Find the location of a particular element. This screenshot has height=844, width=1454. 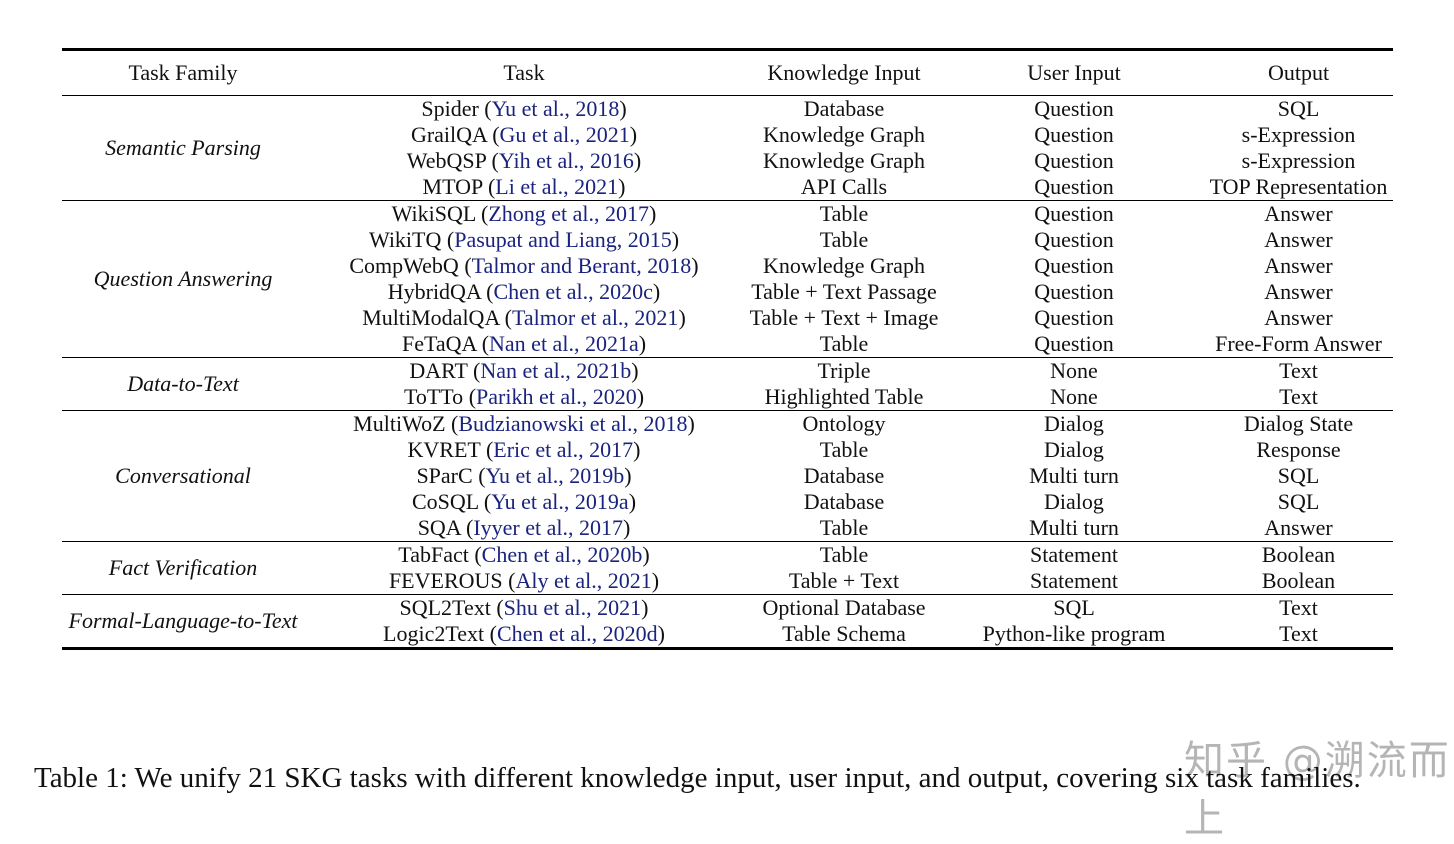

task-name: MultiModalQA is located at coordinates (431, 317).